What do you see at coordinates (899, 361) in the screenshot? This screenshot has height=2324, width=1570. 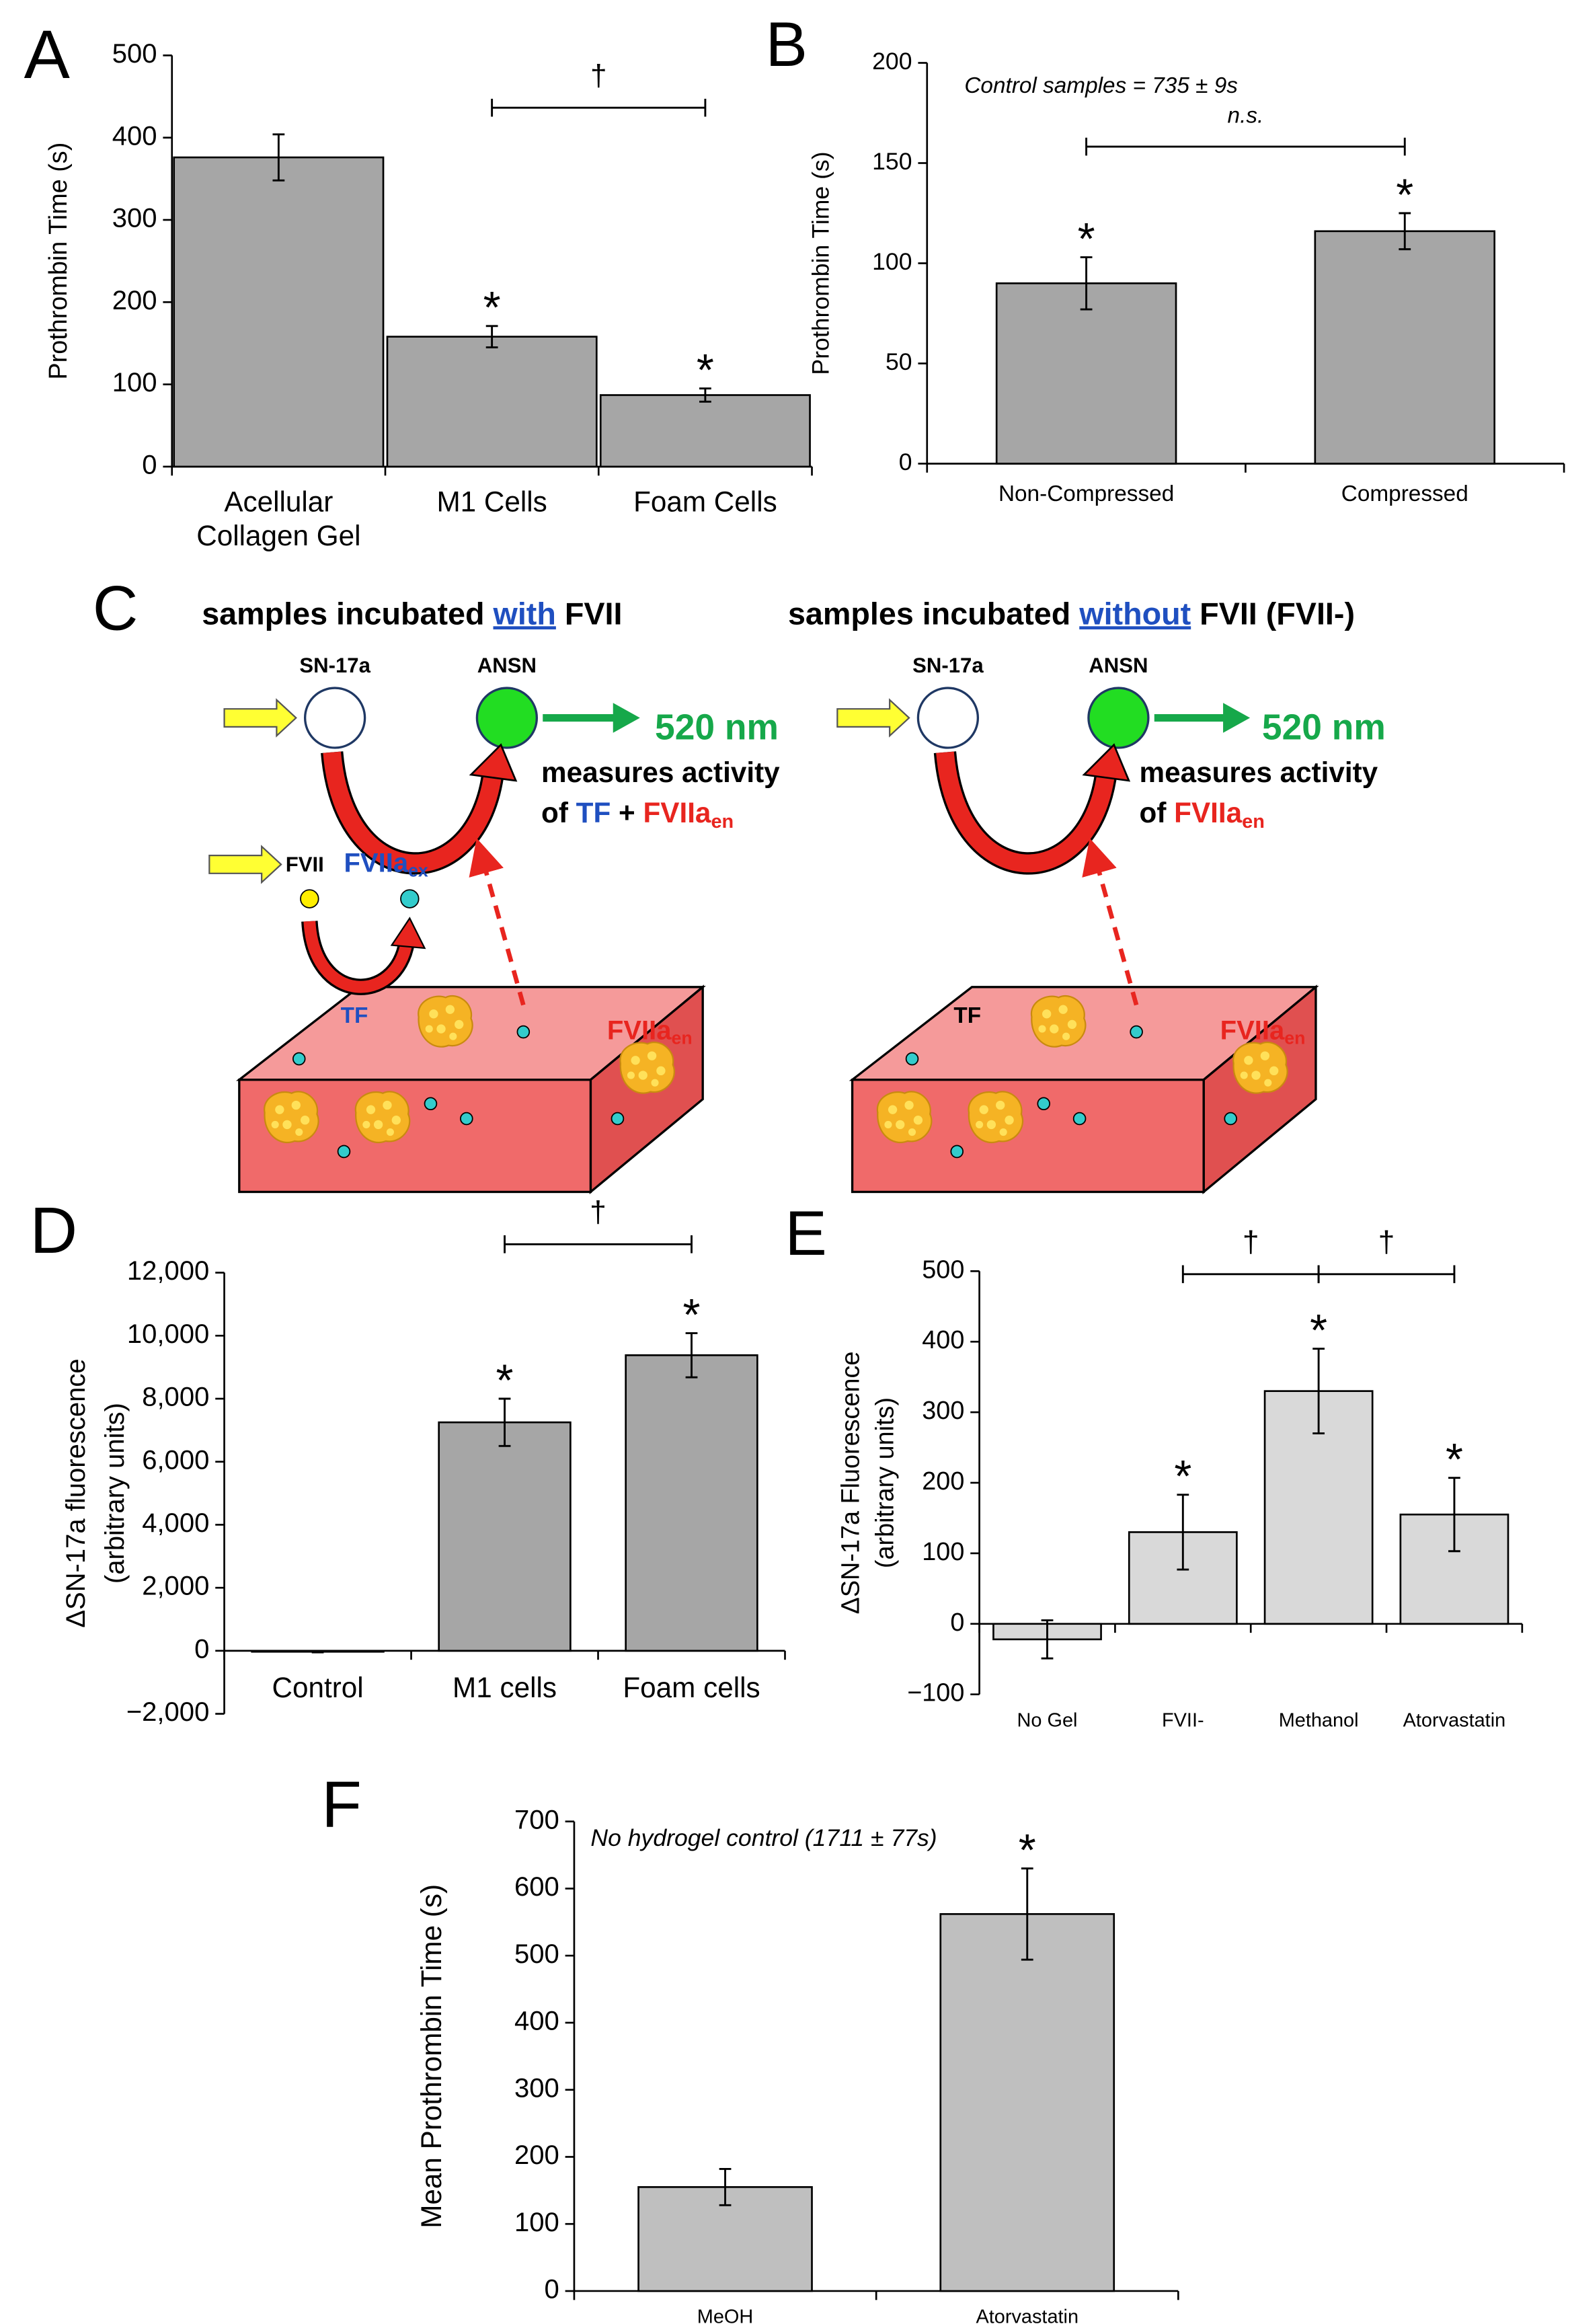 I see `y-tick-label: 50` at bounding box center [899, 361].